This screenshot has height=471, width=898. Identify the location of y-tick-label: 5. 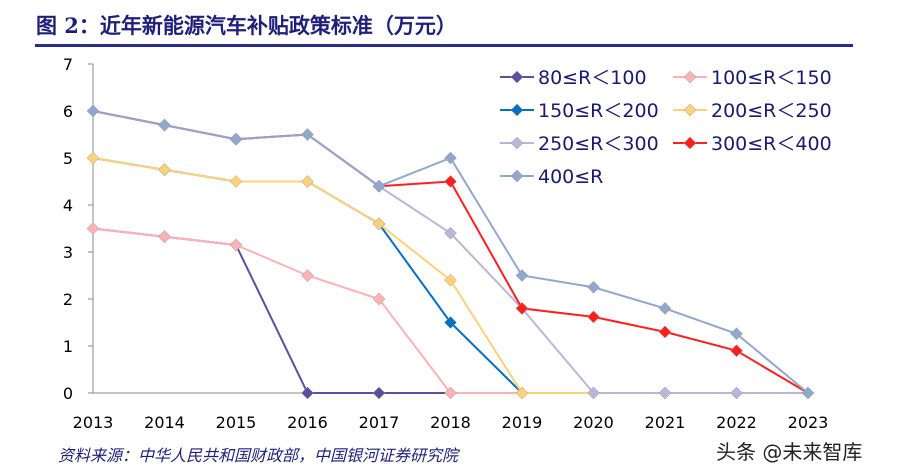
(68, 158).